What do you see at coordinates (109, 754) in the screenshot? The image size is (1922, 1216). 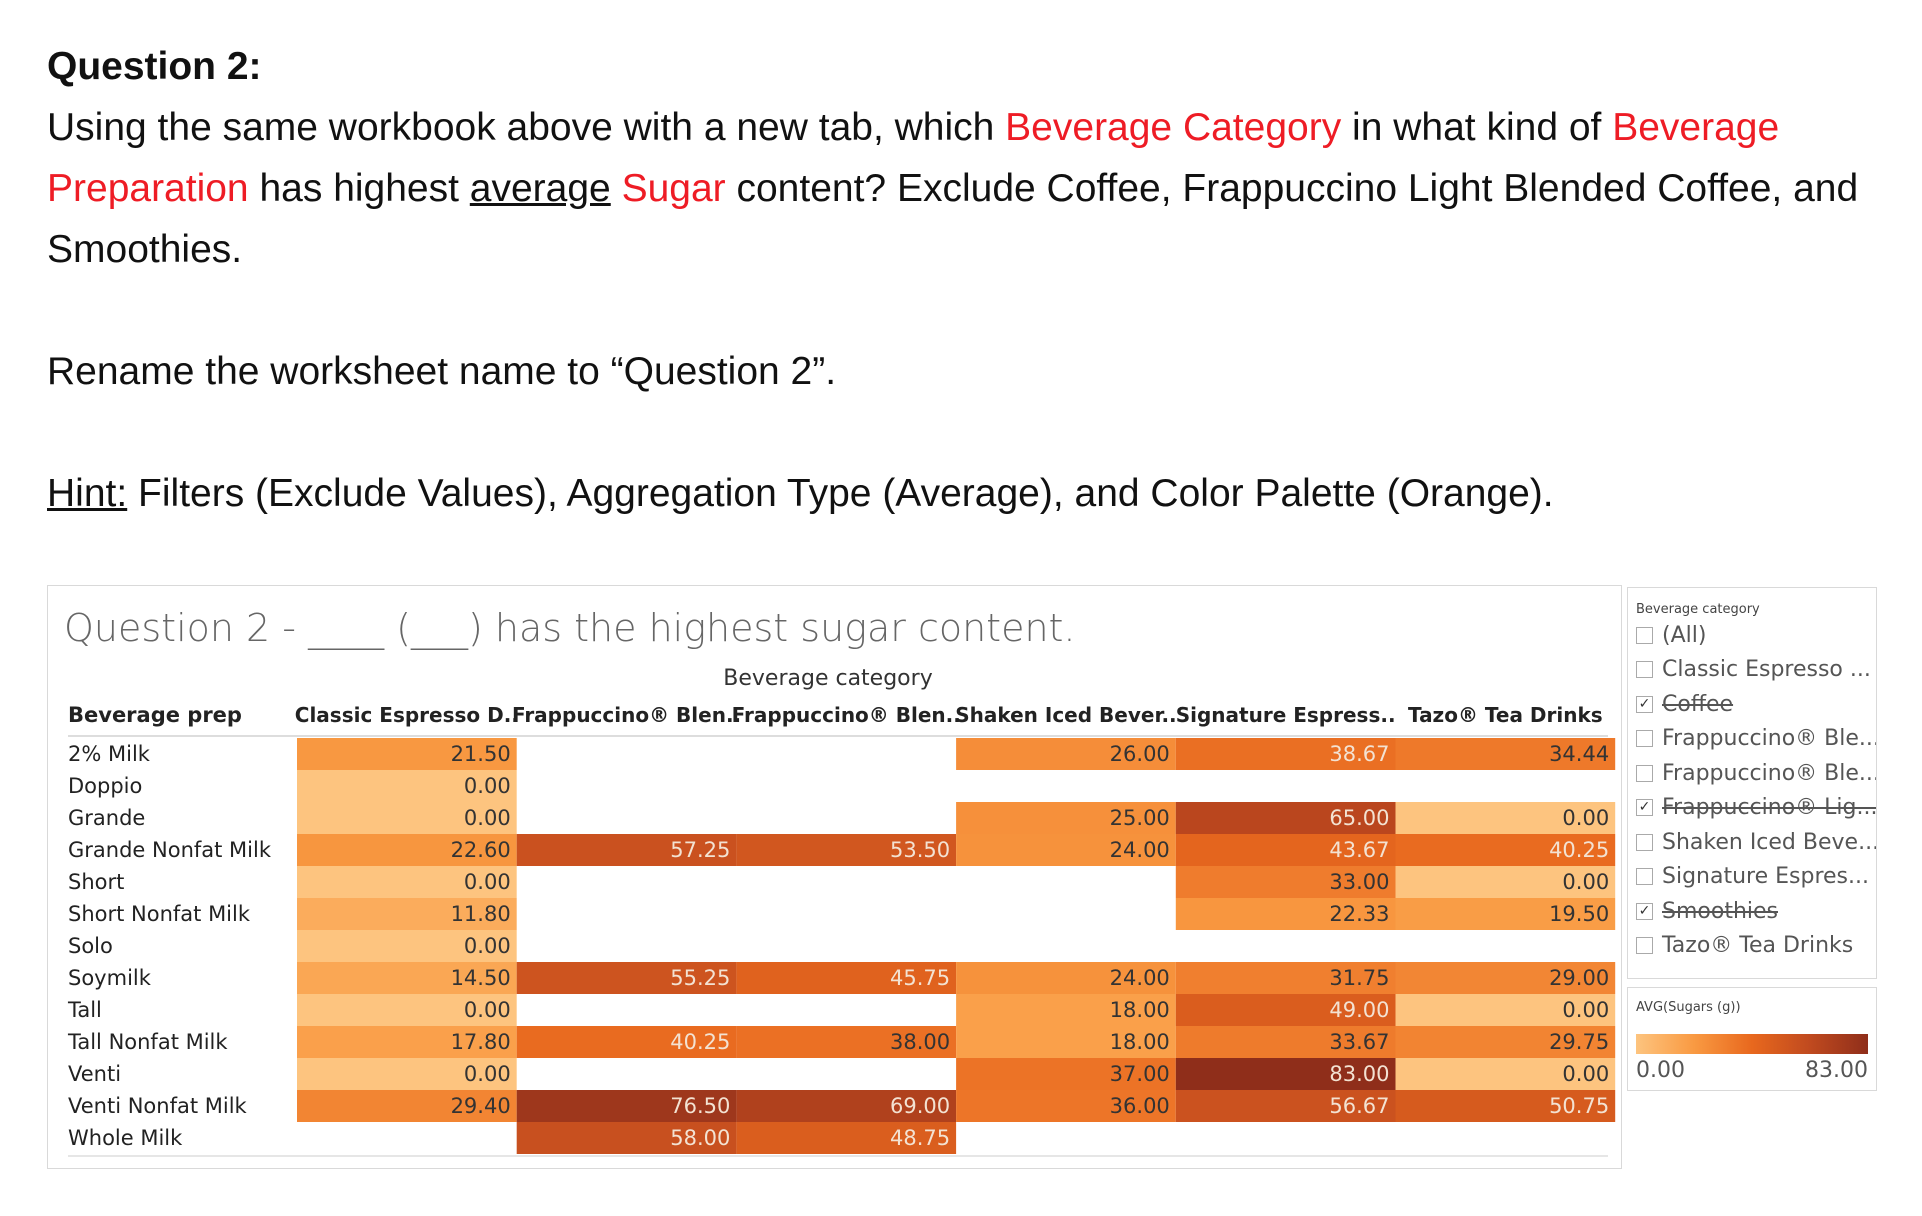 I see `row-label: 2% Milk` at bounding box center [109, 754].